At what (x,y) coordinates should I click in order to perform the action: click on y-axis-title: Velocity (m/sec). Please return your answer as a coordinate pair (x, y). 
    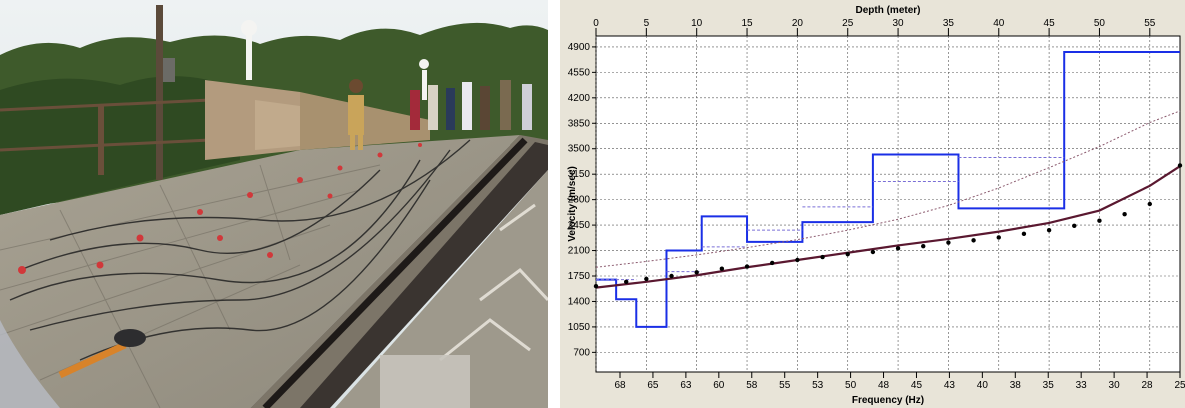
    Looking at the image, I should click on (572, 204).